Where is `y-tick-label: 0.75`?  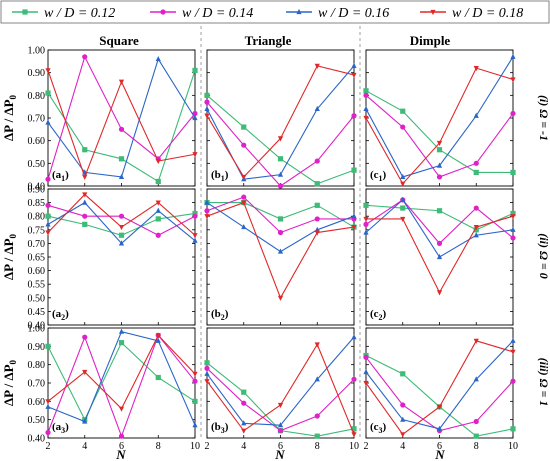
y-tick-label: 0.75 is located at coordinates (37, 230).